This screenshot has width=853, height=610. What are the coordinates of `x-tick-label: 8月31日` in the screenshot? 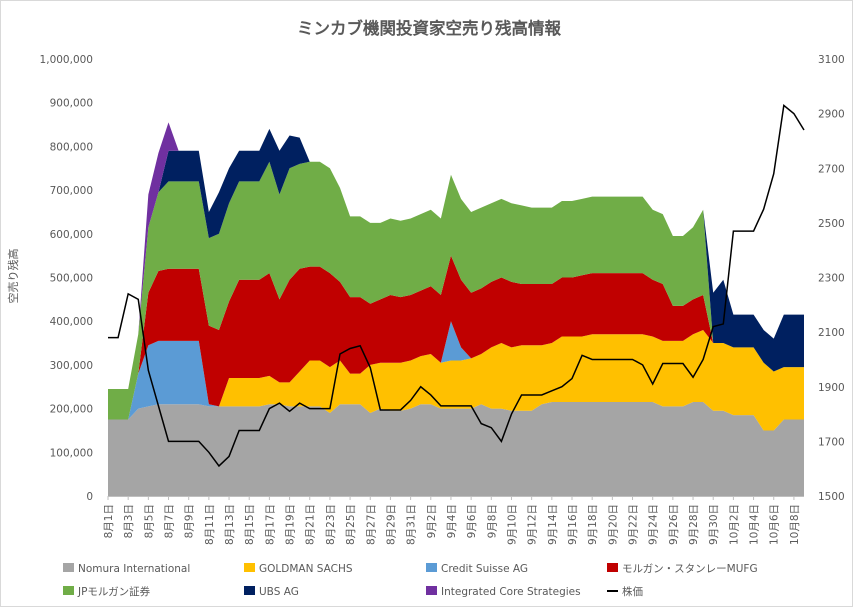 It's located at (412, 524).